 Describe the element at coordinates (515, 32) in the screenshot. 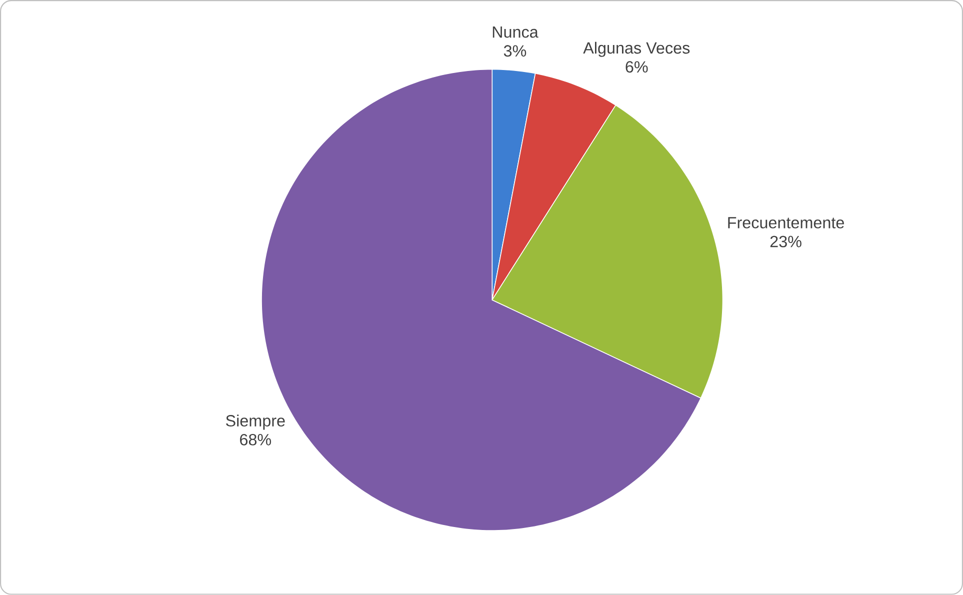

I see `slice-label: Nunca` at that location.